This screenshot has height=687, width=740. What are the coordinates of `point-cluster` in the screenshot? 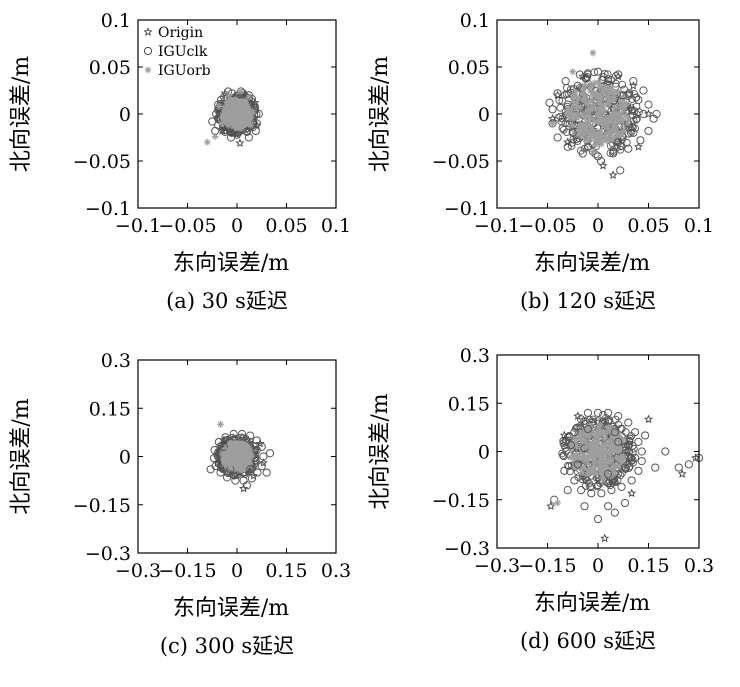 It's located at (598, 451).